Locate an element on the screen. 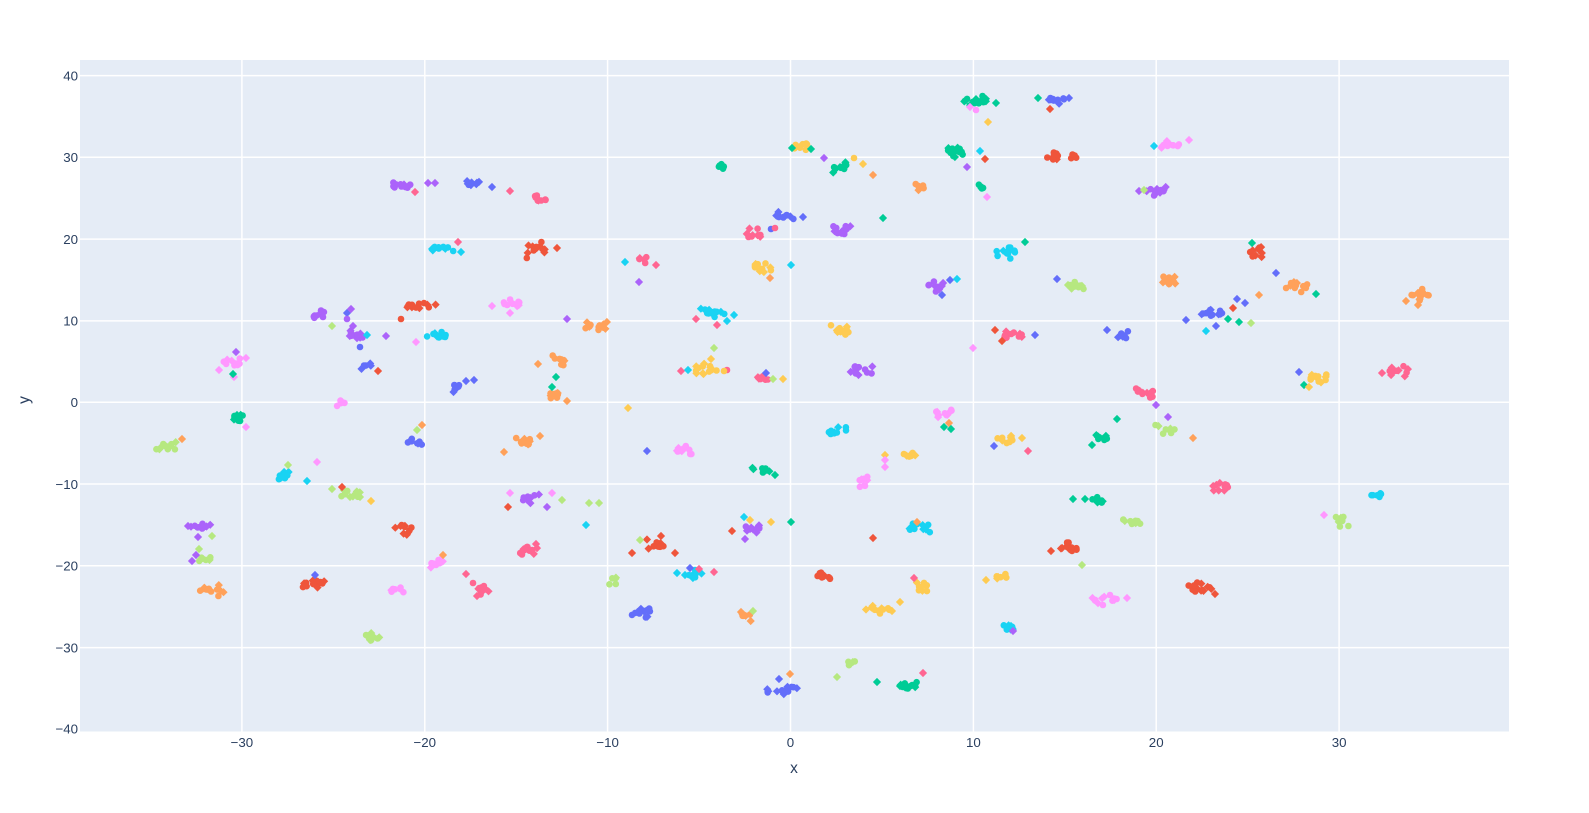 This screenshot has width=1589, height=813. svg-text: y is located at coordinates (24, 400).